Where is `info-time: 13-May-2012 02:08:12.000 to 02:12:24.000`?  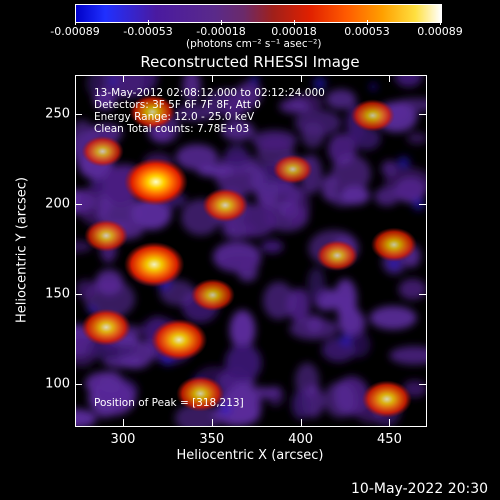 info-time: 13-May-2012 02:08:12.000 to 02:12:24.000 is located at coordinates (209, 93).